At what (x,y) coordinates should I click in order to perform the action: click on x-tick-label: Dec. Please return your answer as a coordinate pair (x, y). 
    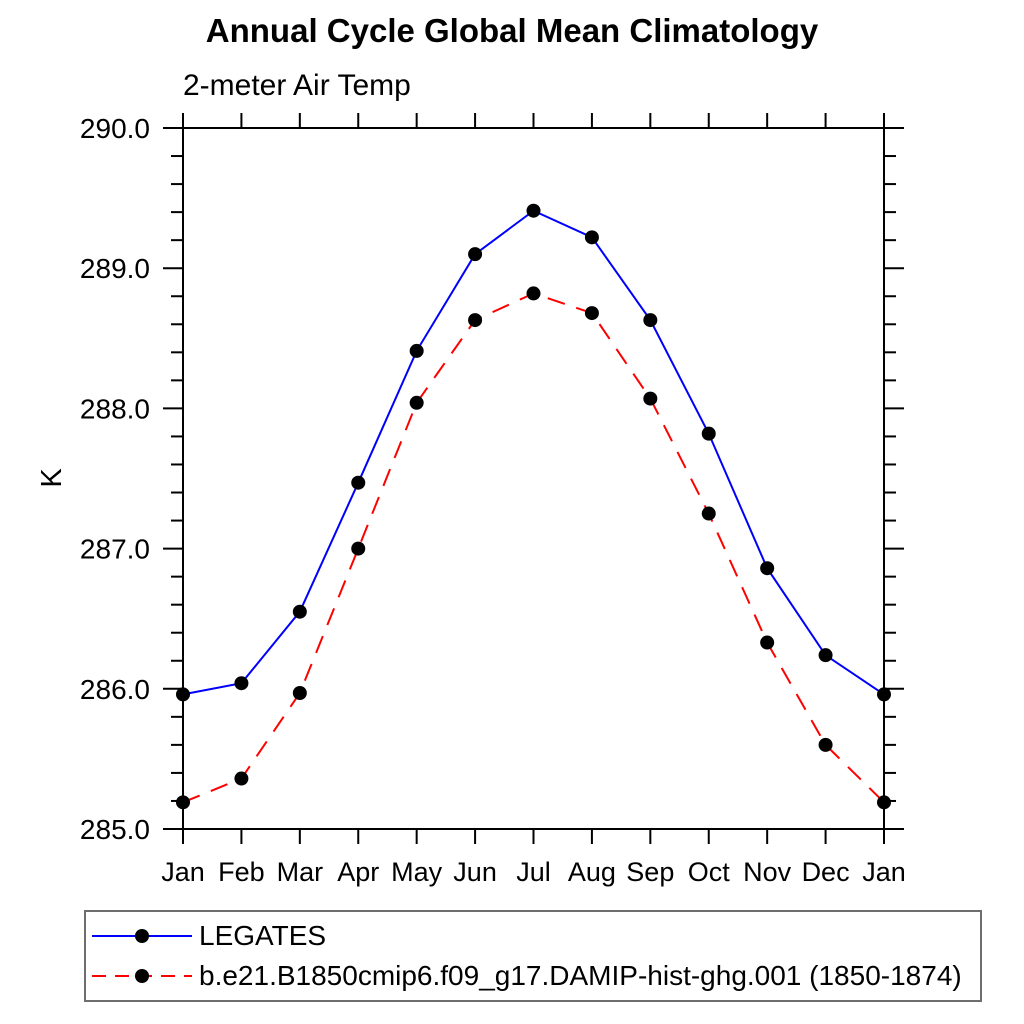
    Looking at the image, I should click on (826, 872).